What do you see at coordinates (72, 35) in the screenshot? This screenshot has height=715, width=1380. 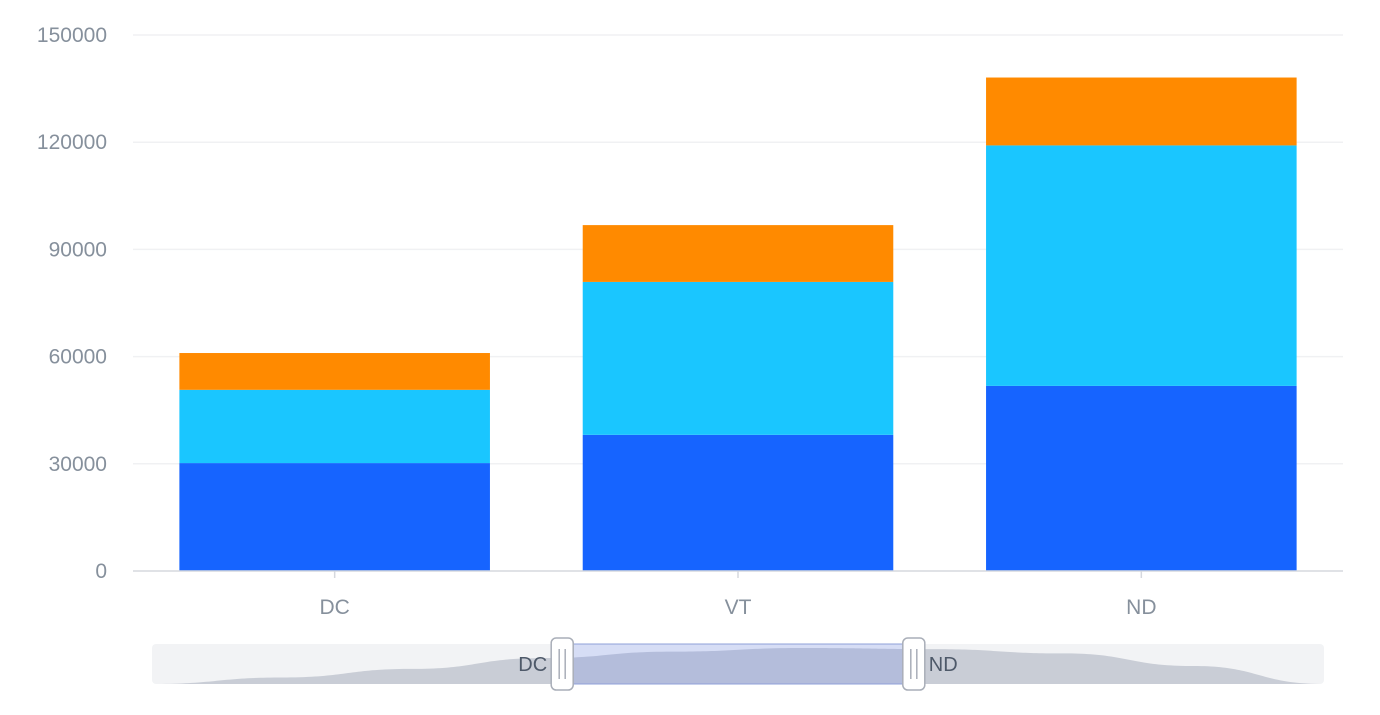 I see `y-tick-label: 150000` at bounding box center [72, 35].